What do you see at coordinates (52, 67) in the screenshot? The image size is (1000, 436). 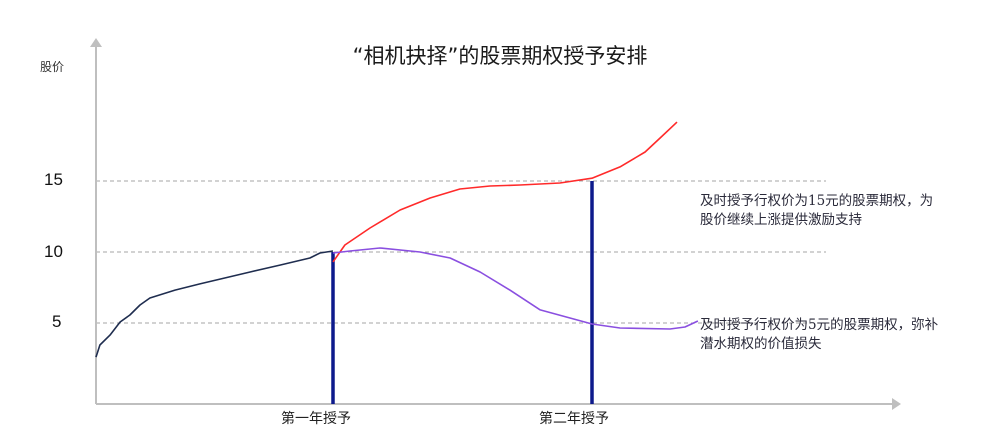 I see `y-axis-label: 股价` at bounding box center [52, 67].